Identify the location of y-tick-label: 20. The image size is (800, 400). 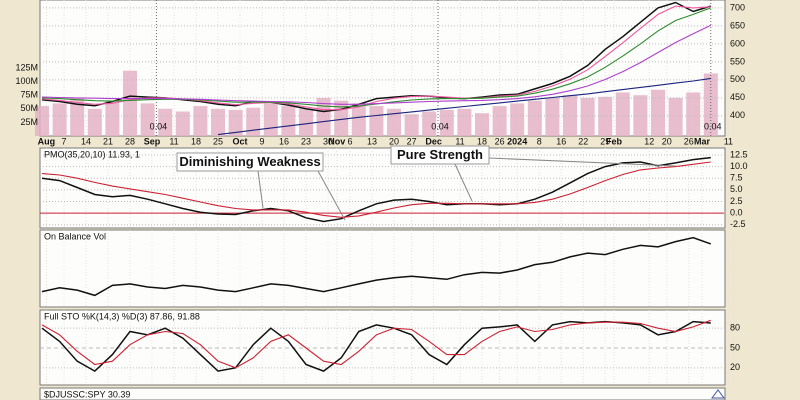
(735, 367).